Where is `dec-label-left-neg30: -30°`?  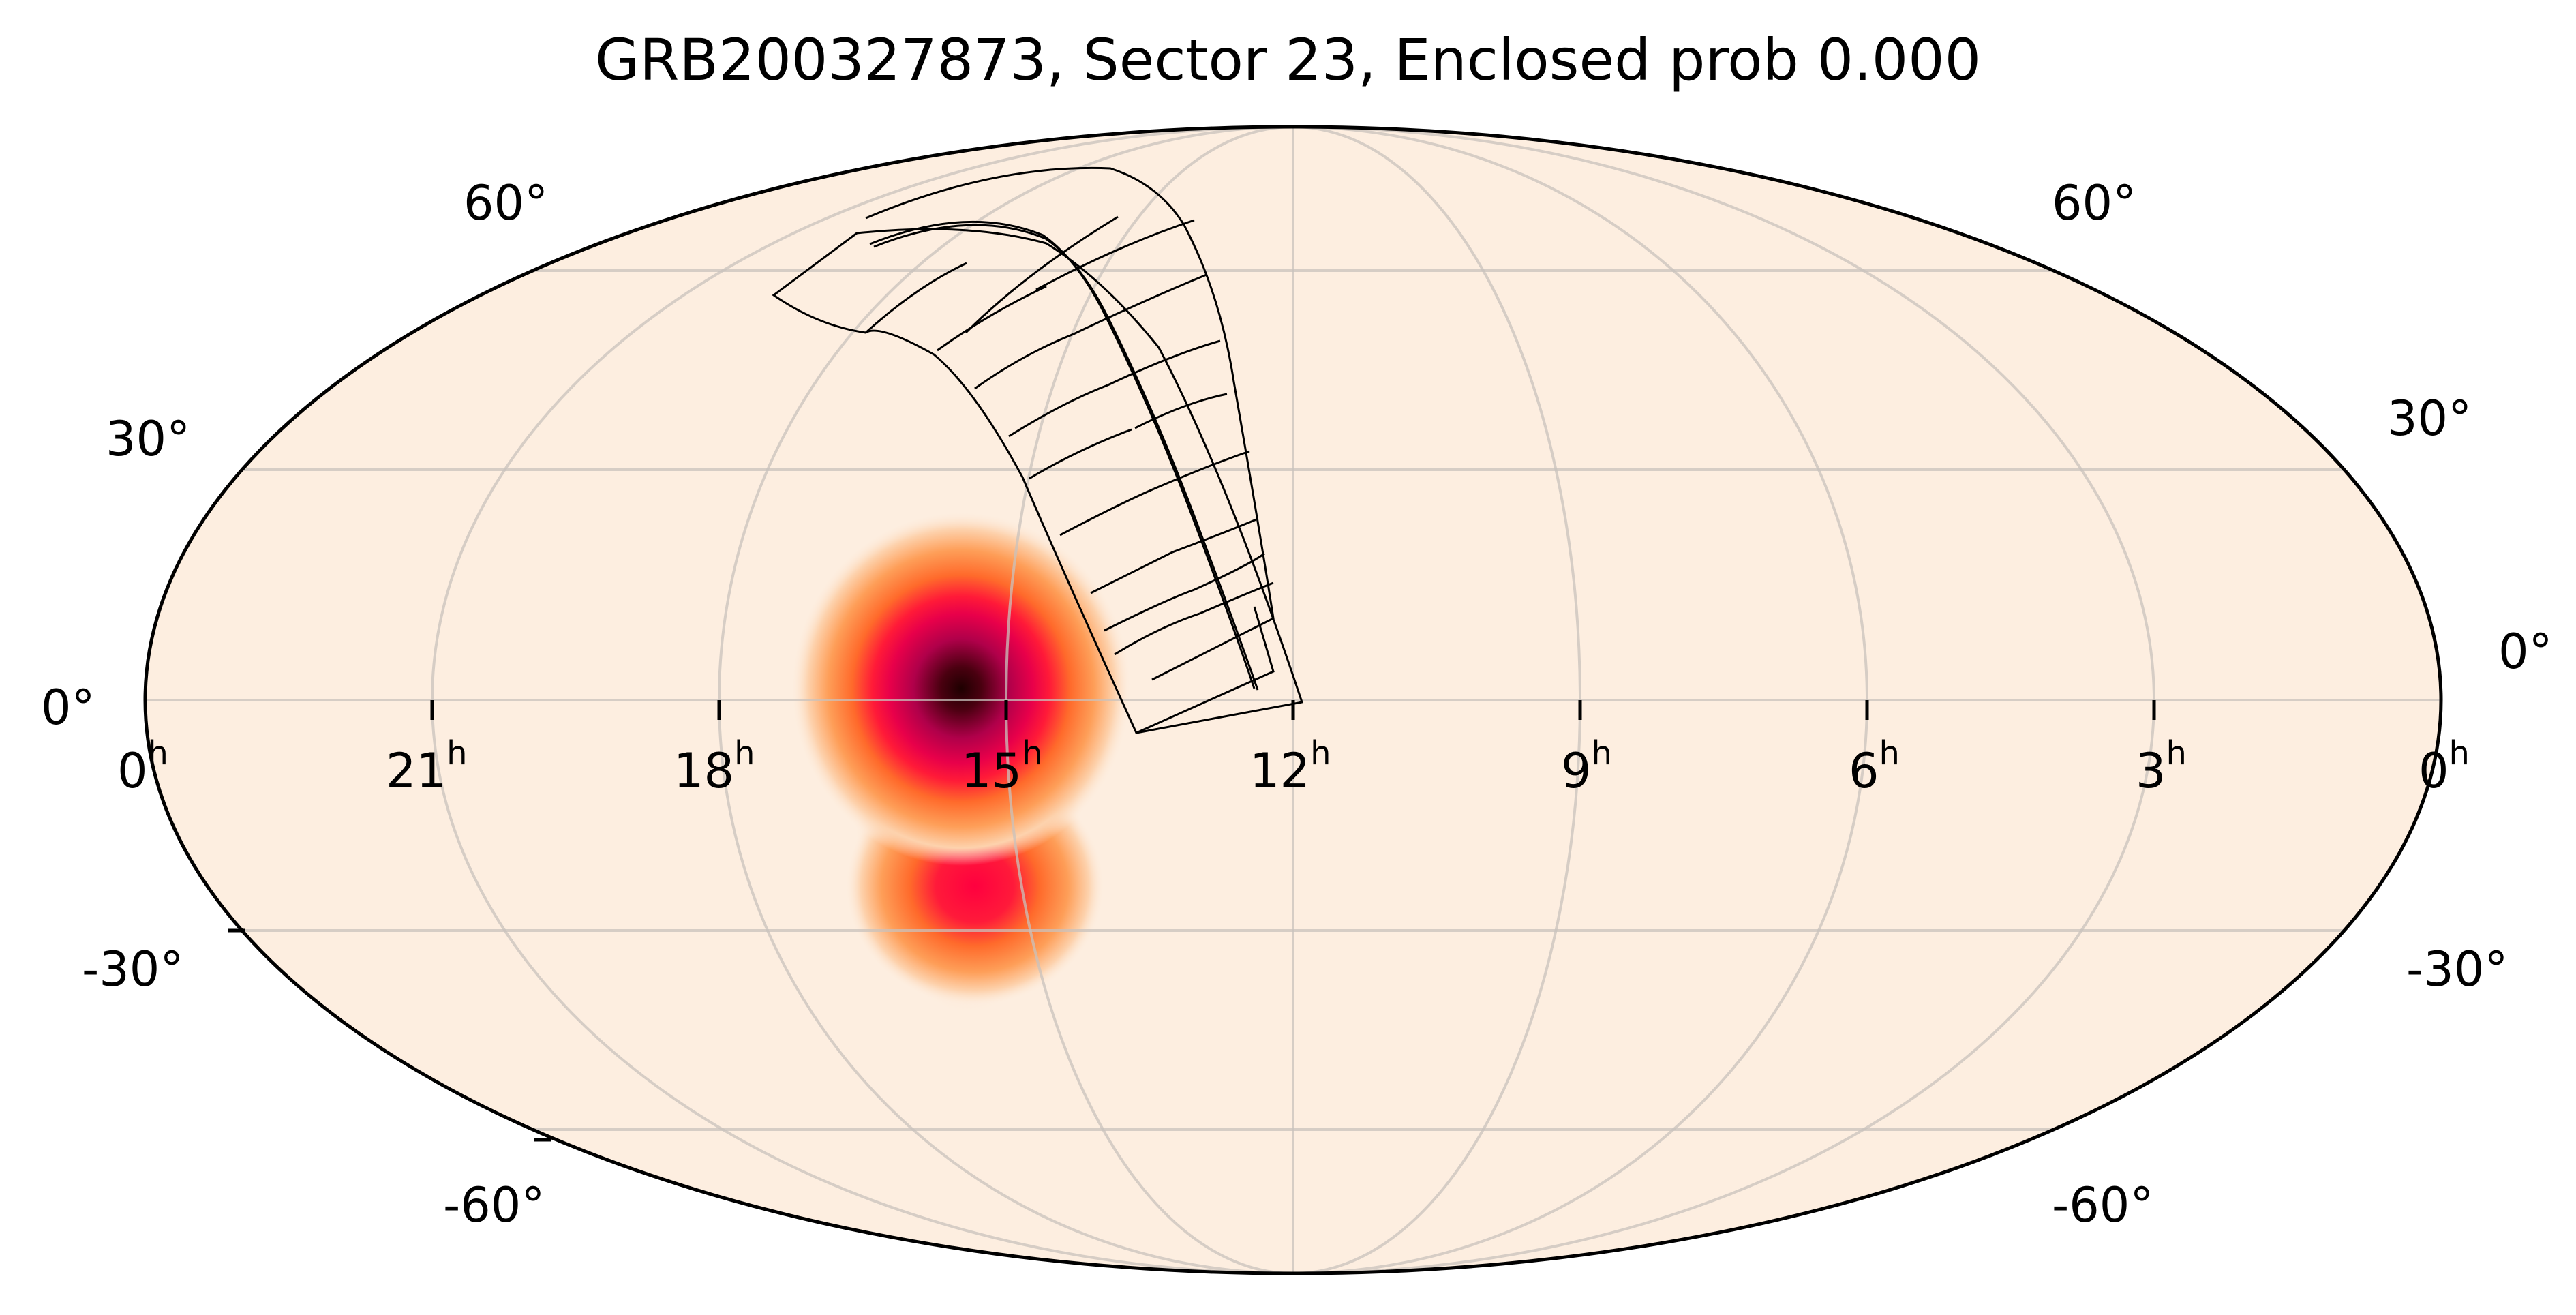
dec-label-left-neg30: -30° is located at coordinates (132, 969).